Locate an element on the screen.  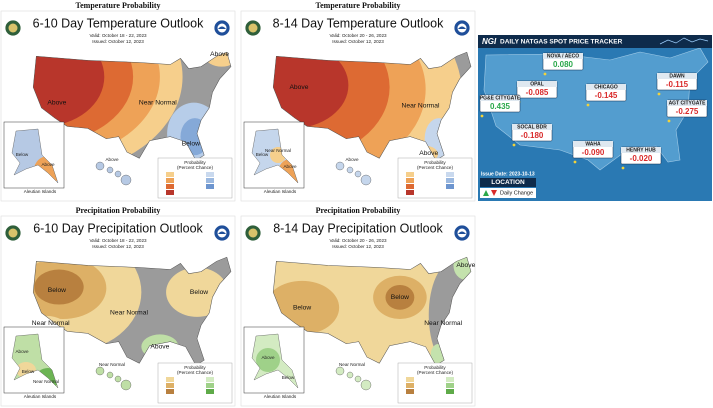
hub-price-change: -0.145 is located at coordinates (606, 95).